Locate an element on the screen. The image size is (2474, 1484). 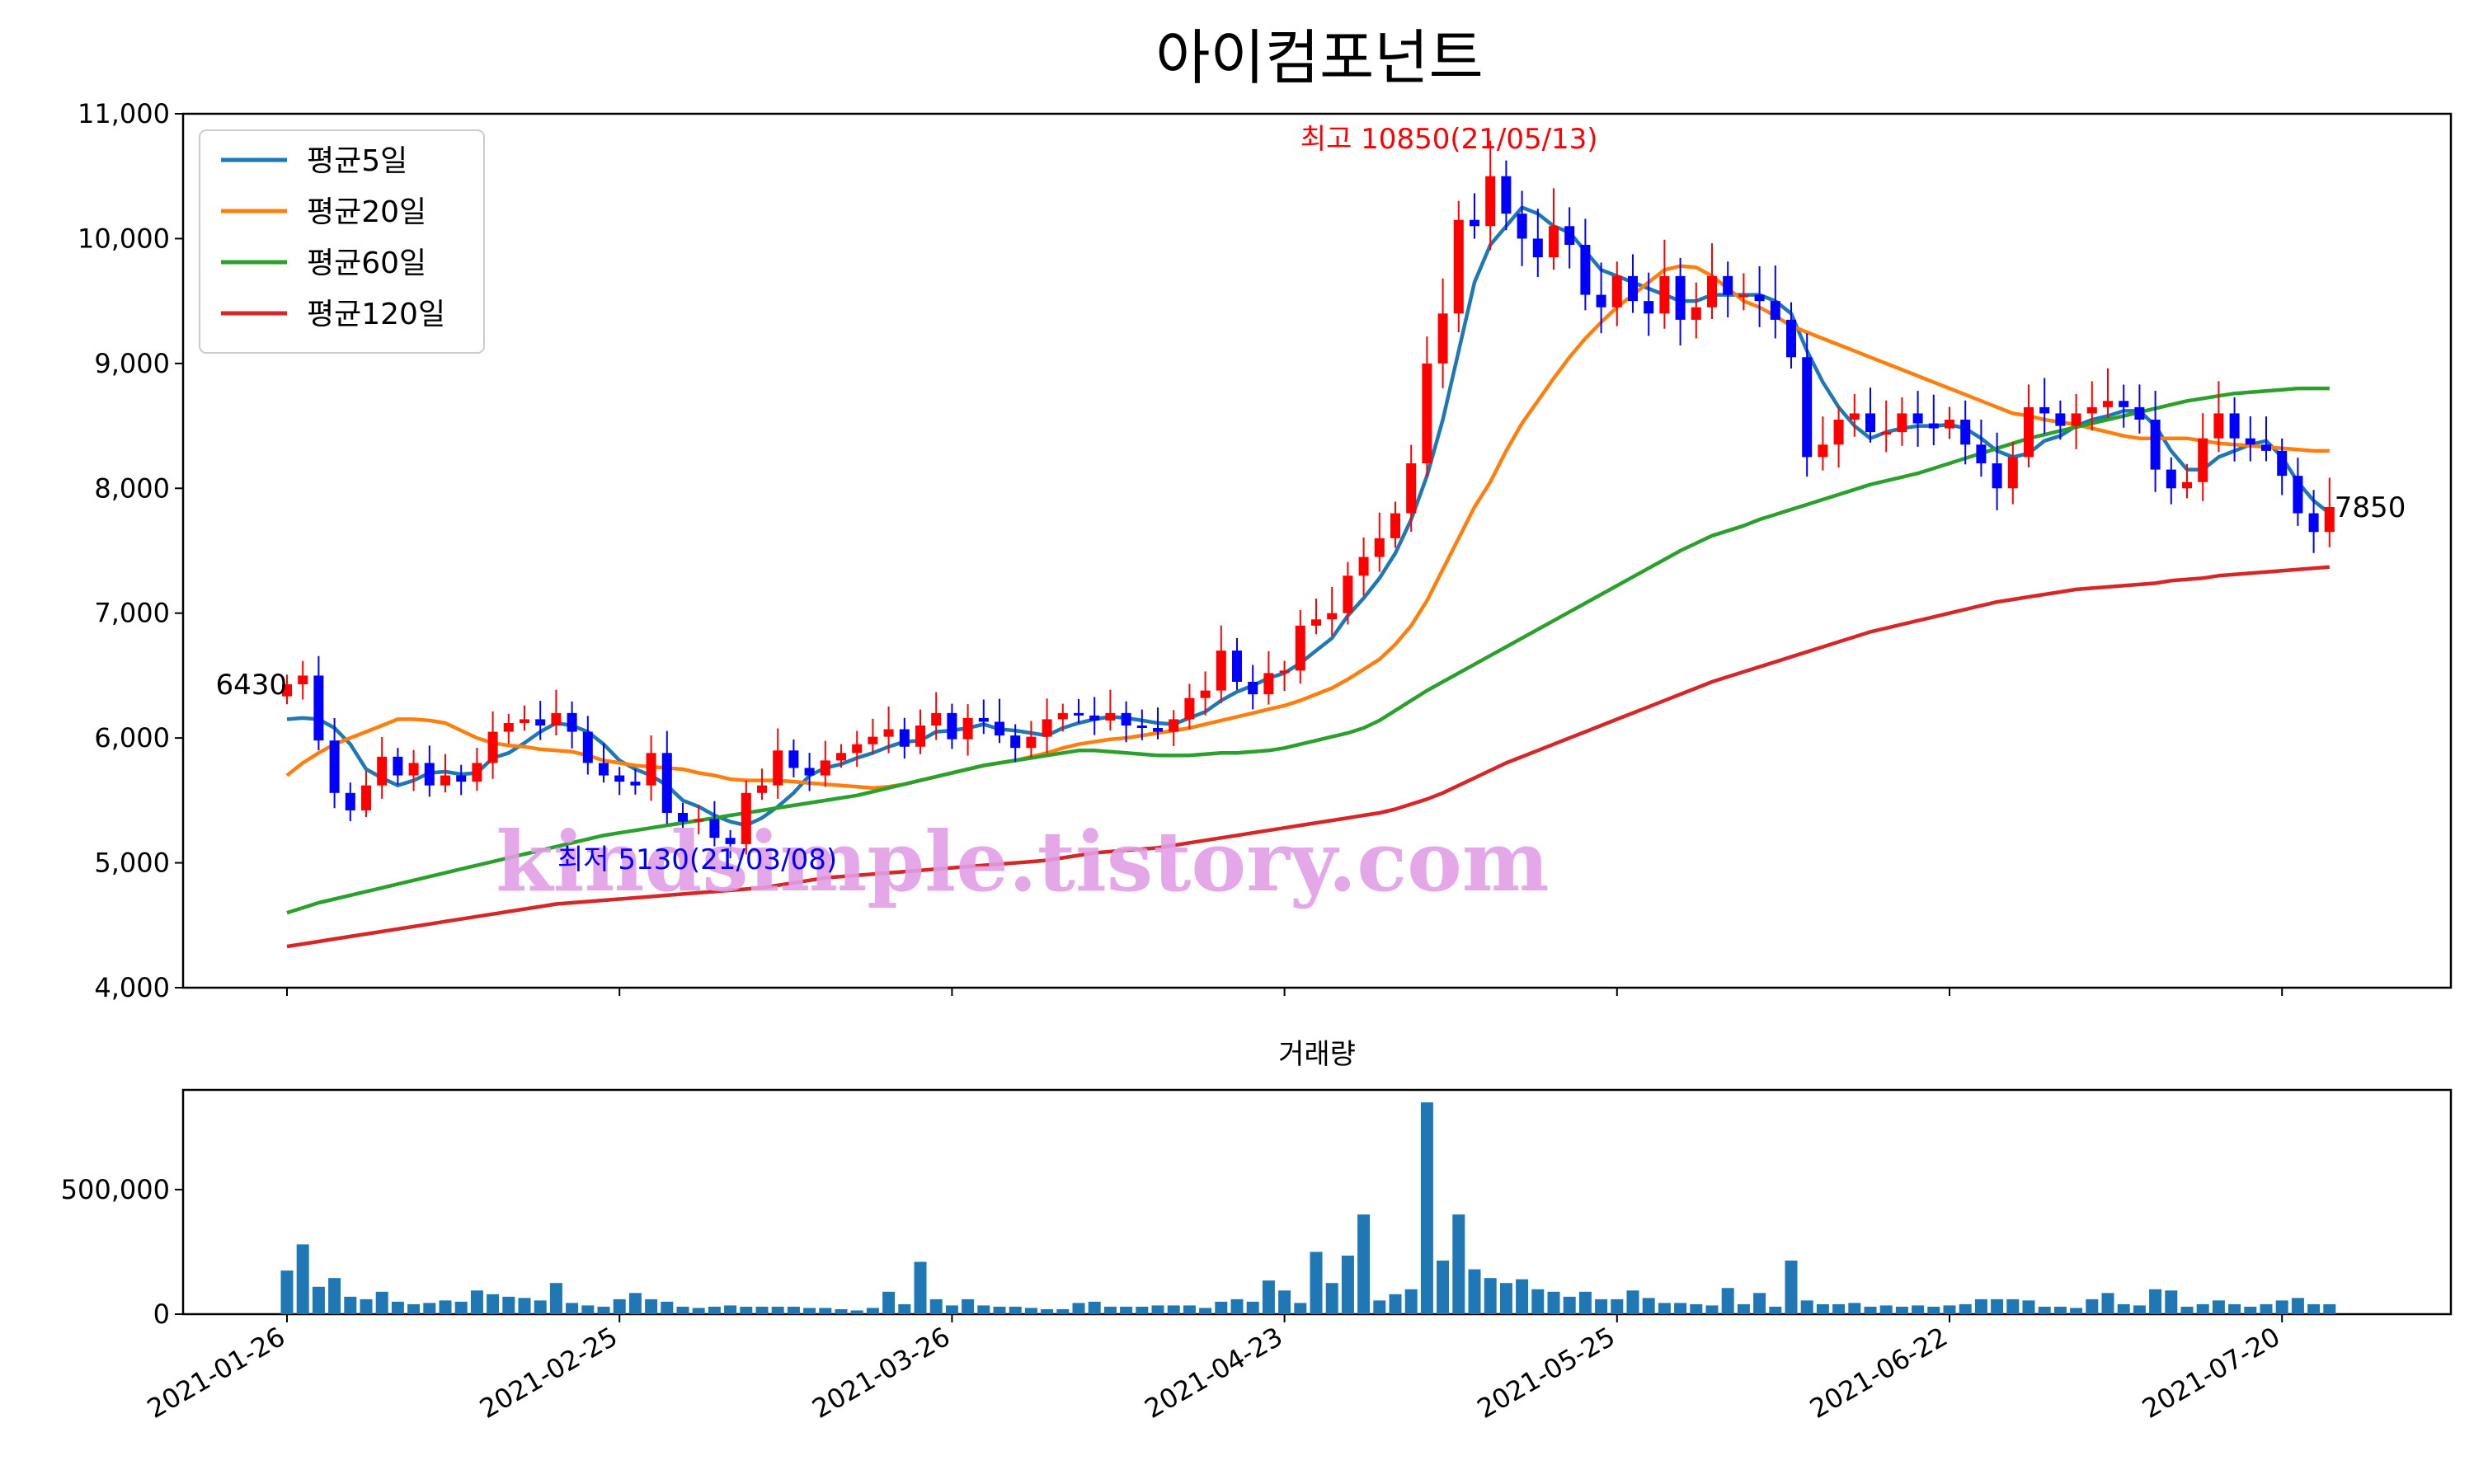
price-y-tick-label: 4,000 is located at coordinates (132, 988).